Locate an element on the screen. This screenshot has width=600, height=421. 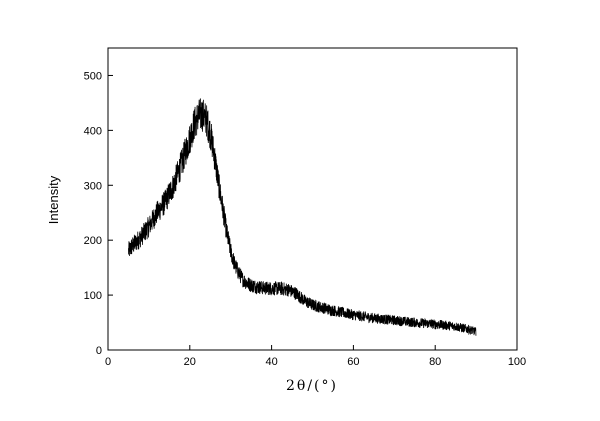
y-tick-label: 200 is located at coordinates (93, 241).